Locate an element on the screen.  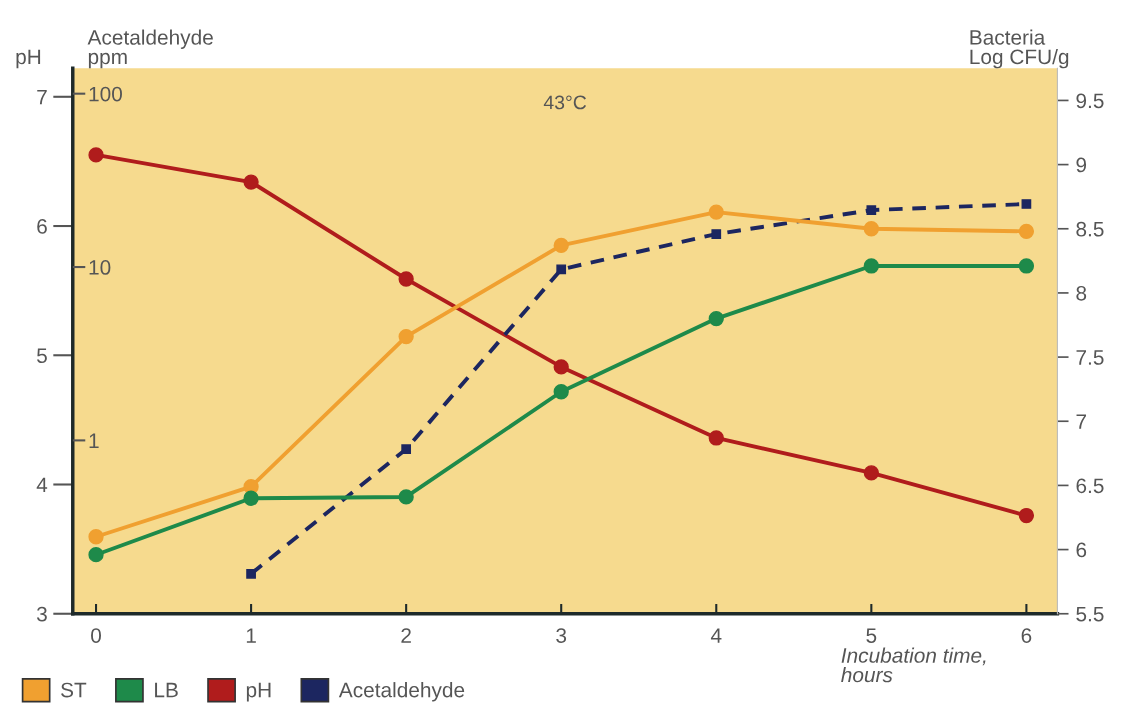
y3-axis-title: Bacteria Log CFU/g is located at coordinates (1019, 49).